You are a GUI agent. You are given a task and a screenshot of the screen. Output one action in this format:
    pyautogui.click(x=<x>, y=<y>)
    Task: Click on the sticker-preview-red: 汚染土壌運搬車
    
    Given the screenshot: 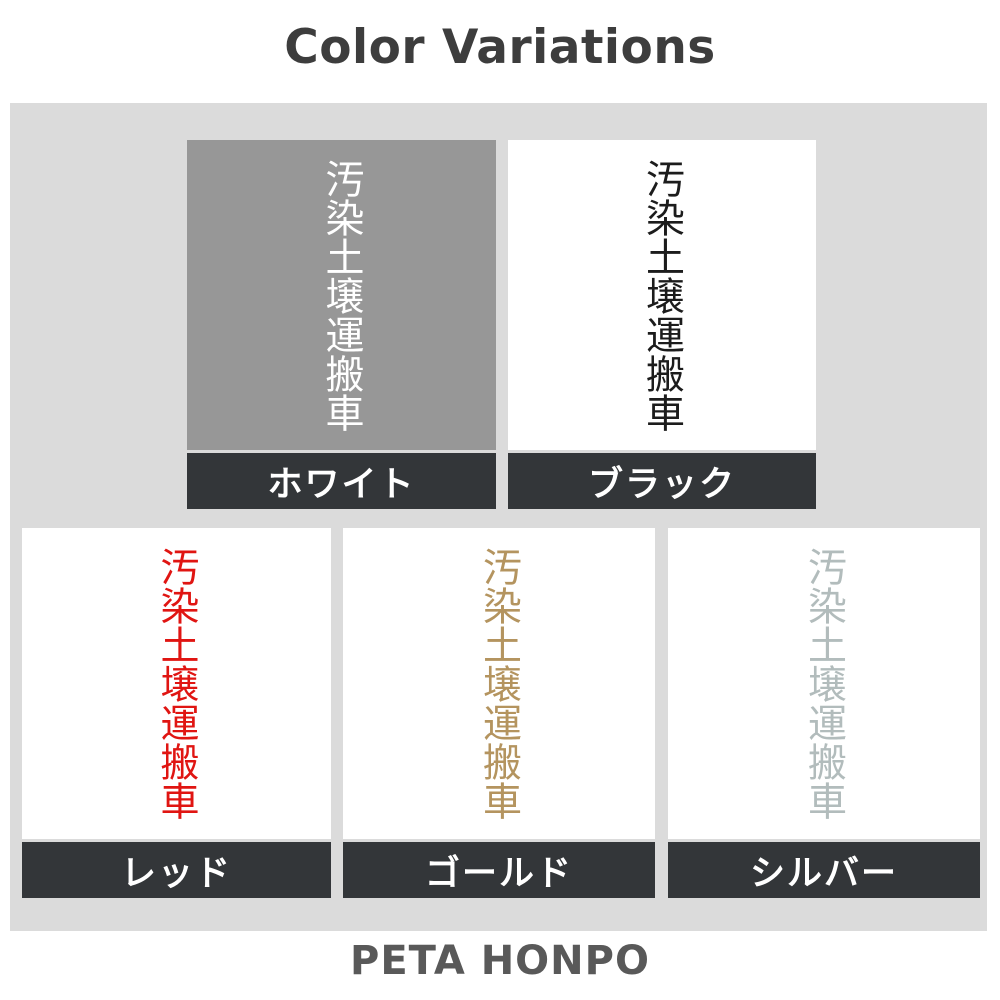 What is the action you would take?
    pyautogui.click(x=176, y=683)
    